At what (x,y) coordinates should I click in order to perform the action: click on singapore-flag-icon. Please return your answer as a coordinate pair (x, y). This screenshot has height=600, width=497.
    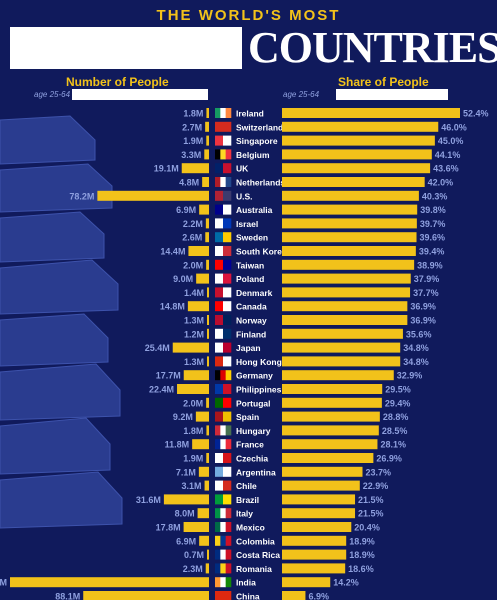
    Looking at the image, I should click on (223, 140).